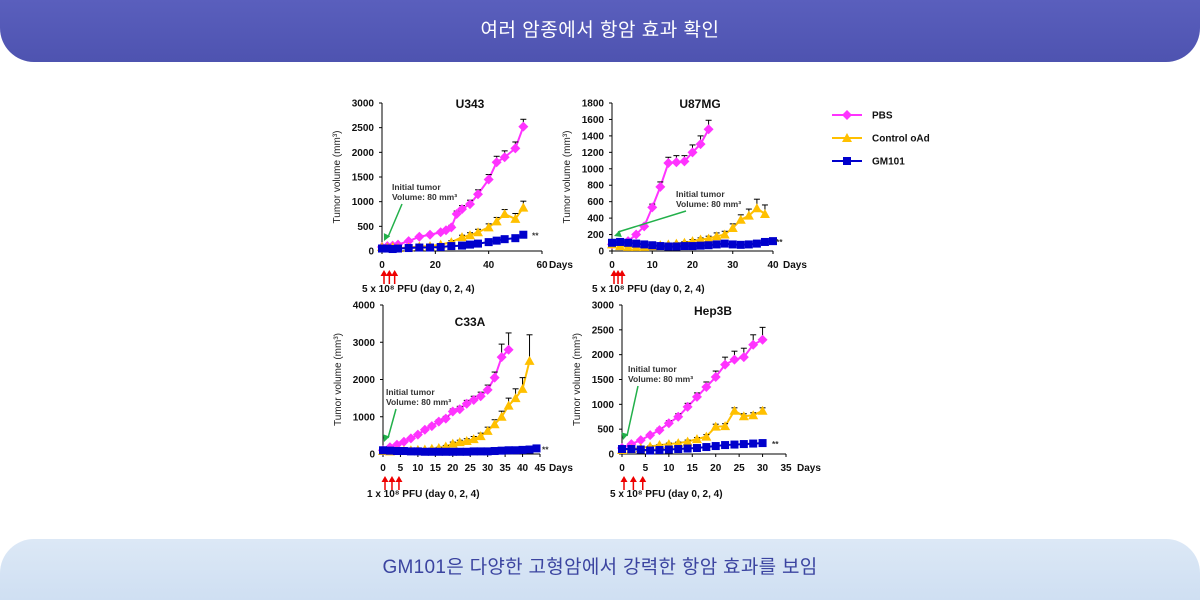 The image size is (1200, 600). I want to click on series-line, so click(692, 430).